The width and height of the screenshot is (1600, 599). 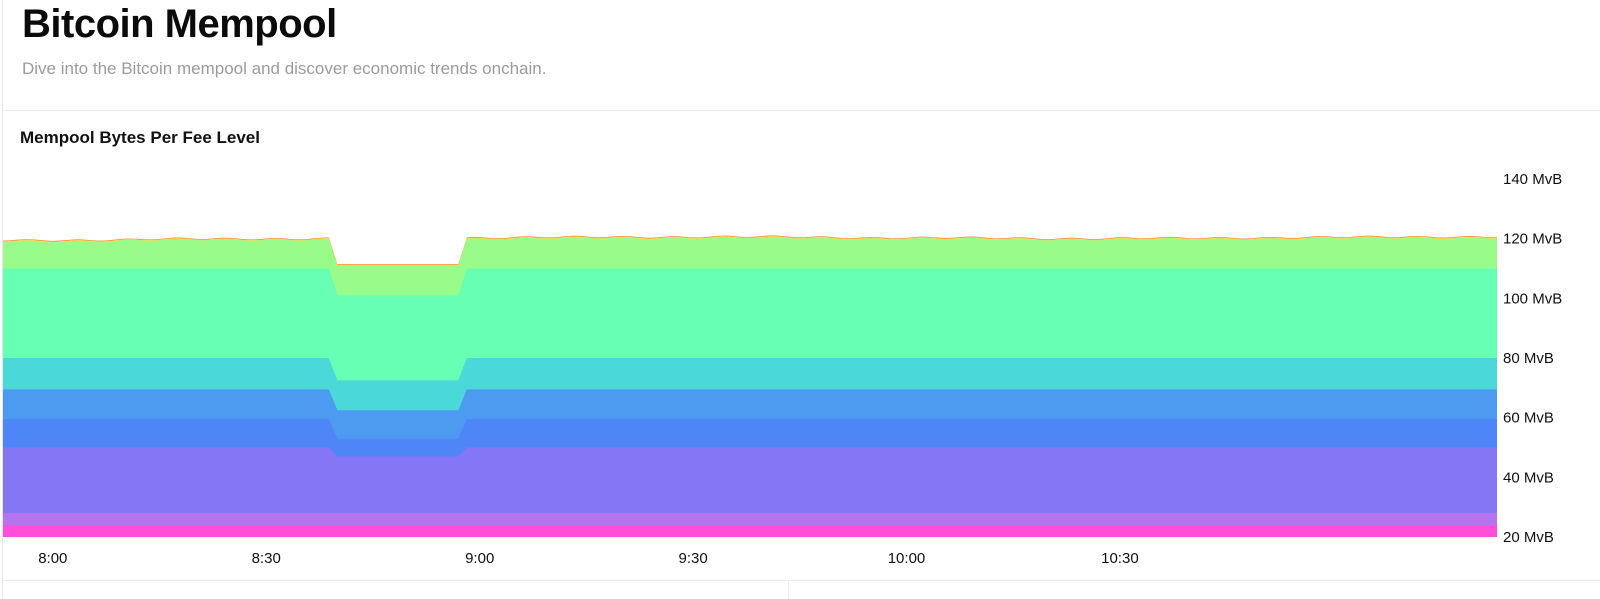 What do you see at coordinates (1528, 537) in the screenshot?
I see `y-tick-label: 20 MvB` at bounding box center [1528, 537].